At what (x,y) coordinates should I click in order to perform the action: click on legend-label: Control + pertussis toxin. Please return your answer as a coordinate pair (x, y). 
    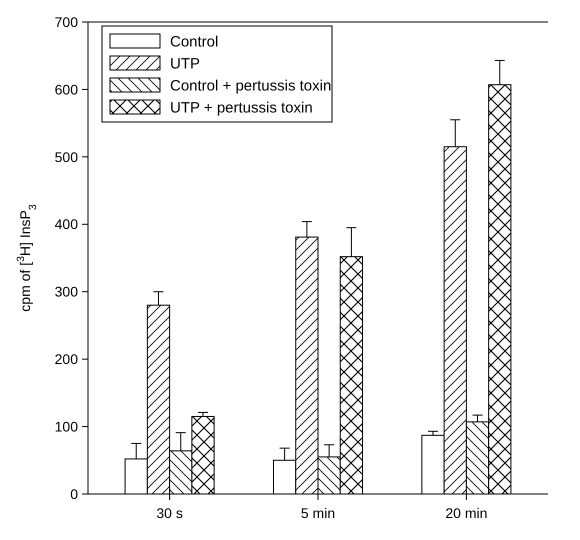
    Looking at the image, I should click on (251, 85).